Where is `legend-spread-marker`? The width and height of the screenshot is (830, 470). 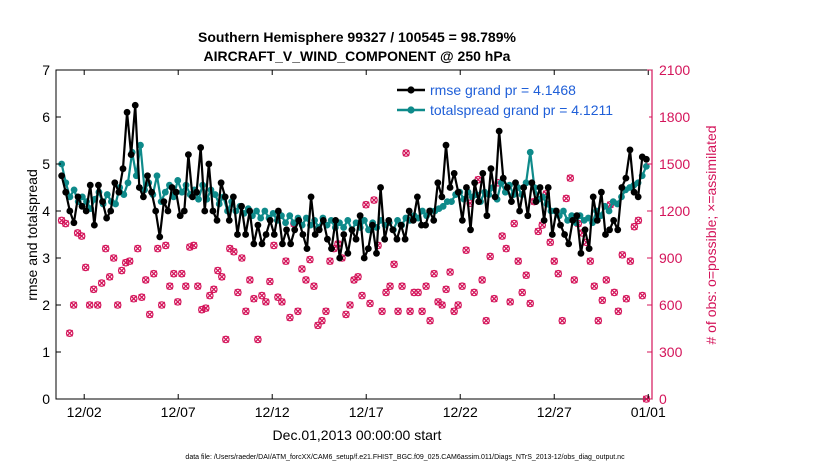
legend-spread-marker is located at coordinates (411, 110).